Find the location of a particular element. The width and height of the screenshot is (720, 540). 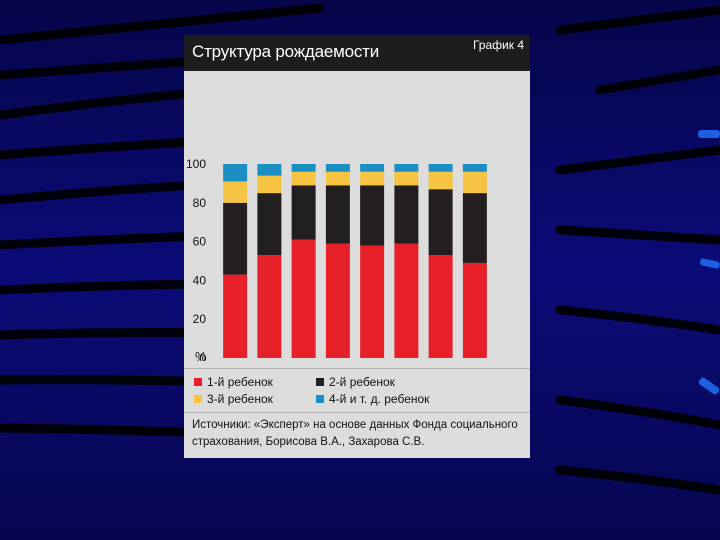

y-tick-label: 0 is located at coordinates (202, 356).